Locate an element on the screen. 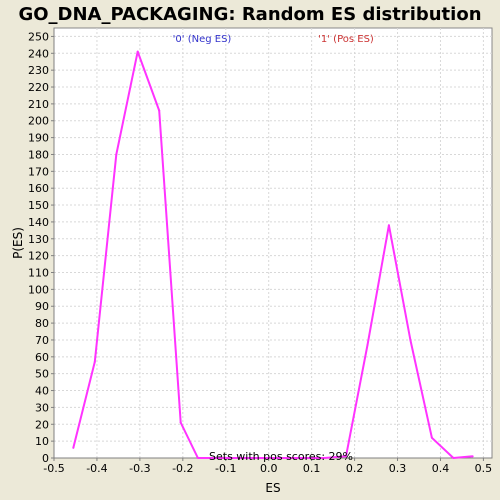 The width and height of the screenshot is (500, 500). legend: '0' (Neg ES) '1' (Pos ES) is located at coordinates (273, 39).